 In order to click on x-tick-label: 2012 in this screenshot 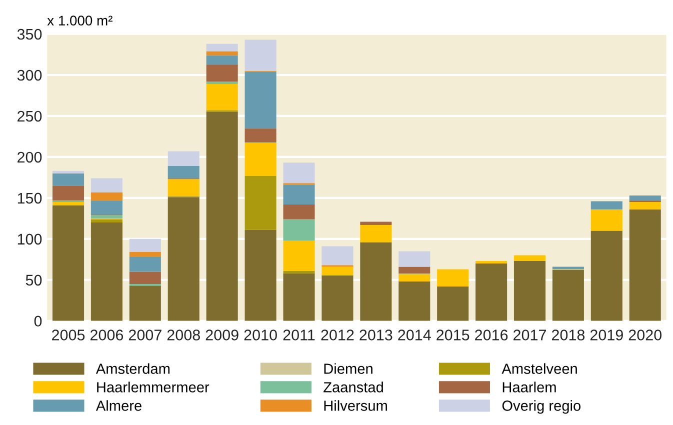, I will do `click(337, 335)`.